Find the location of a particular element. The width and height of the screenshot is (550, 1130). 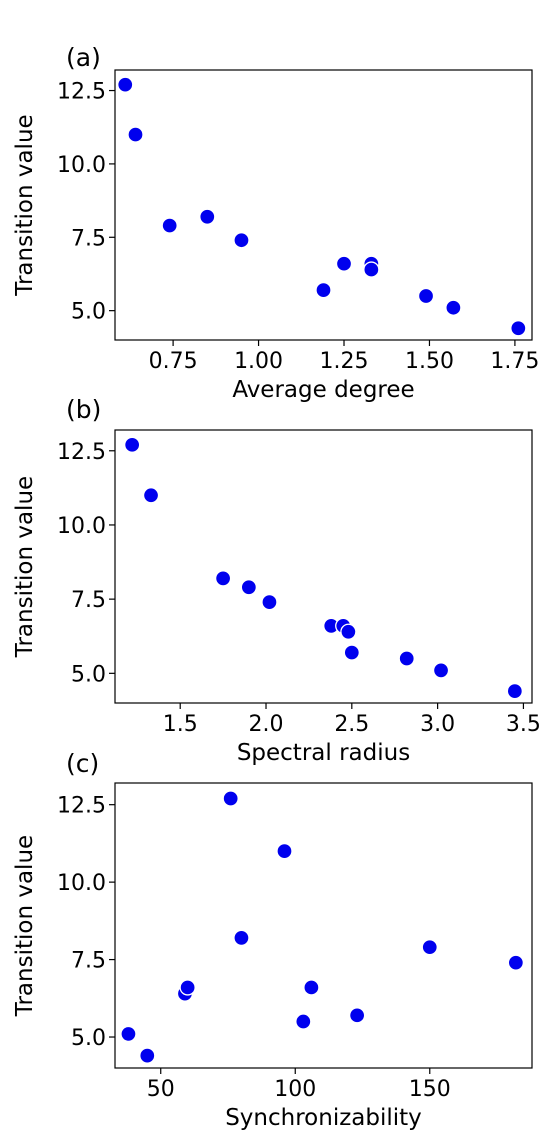

x-tick-label: 1.75 is located at coordinates (514, 361).